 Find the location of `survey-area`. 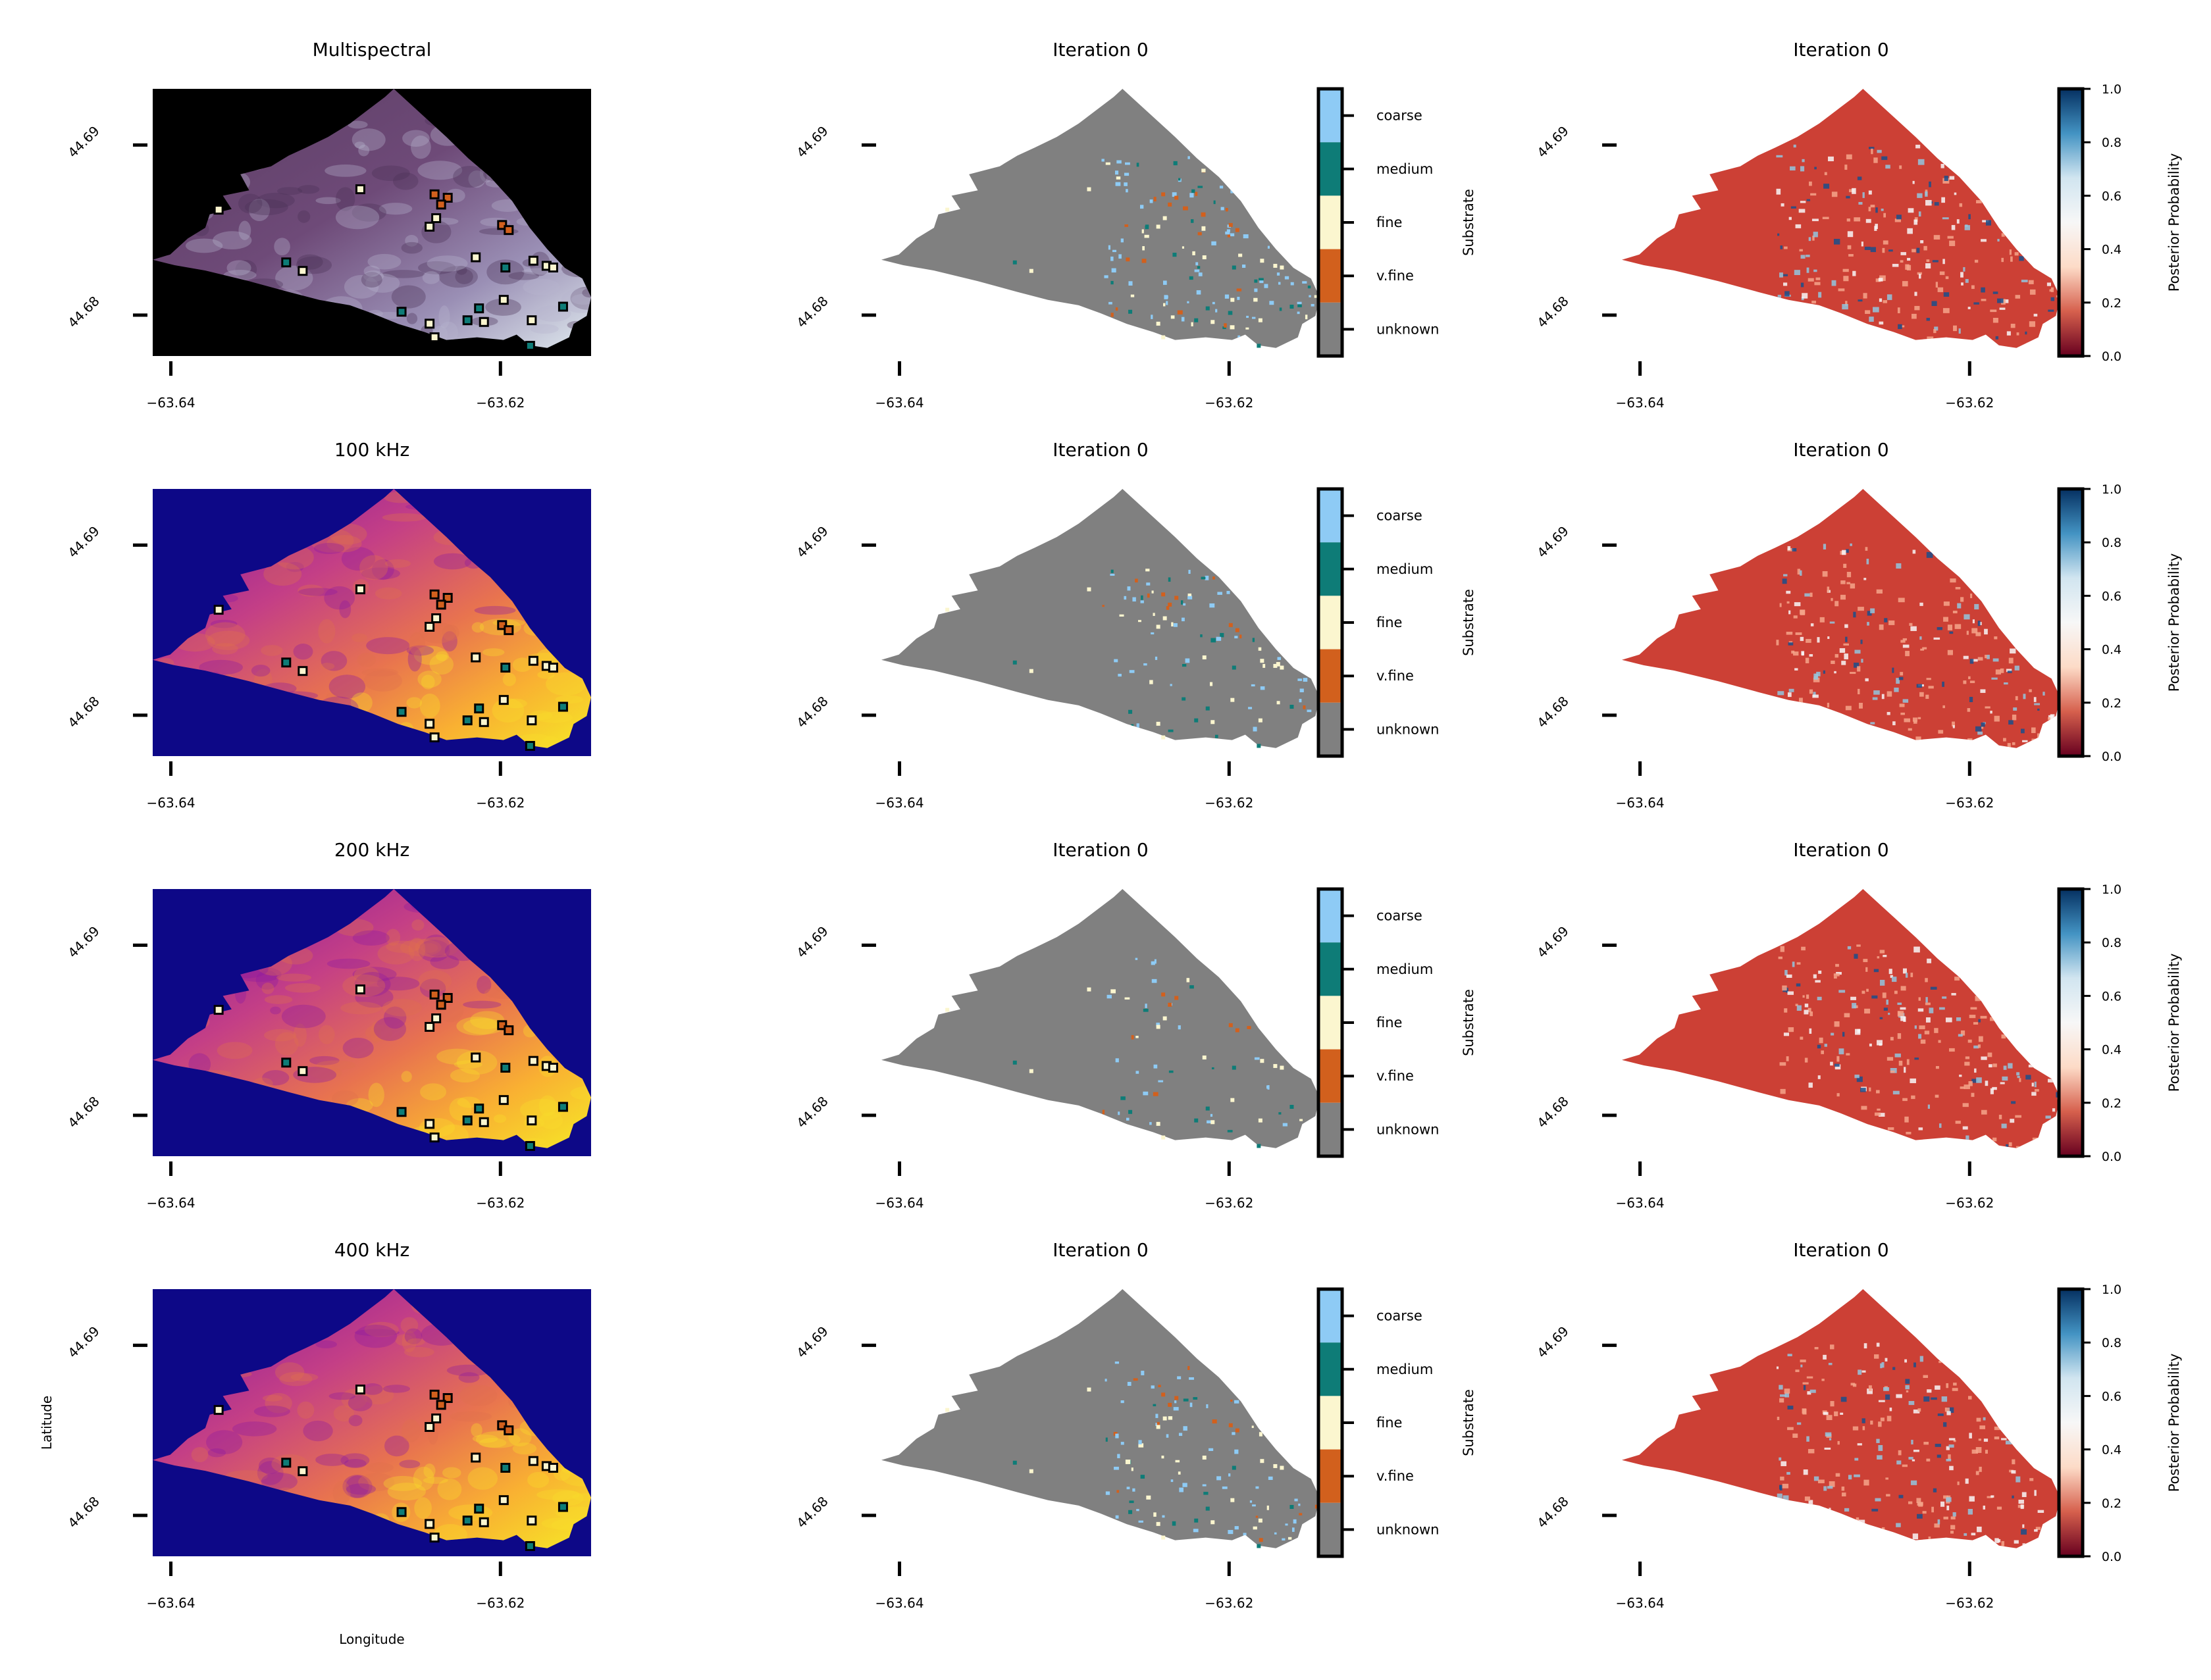

survey-area is located at coordinates (1100, 218).